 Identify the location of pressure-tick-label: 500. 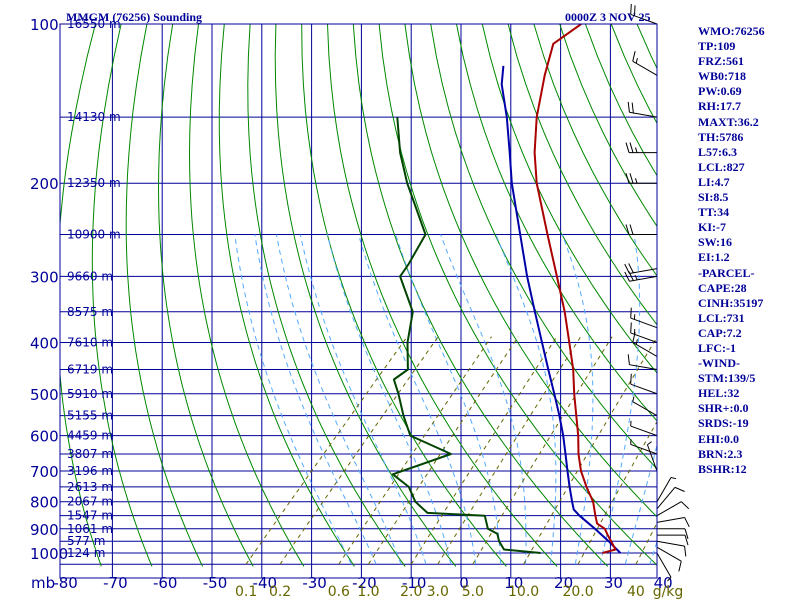
(44, 395).